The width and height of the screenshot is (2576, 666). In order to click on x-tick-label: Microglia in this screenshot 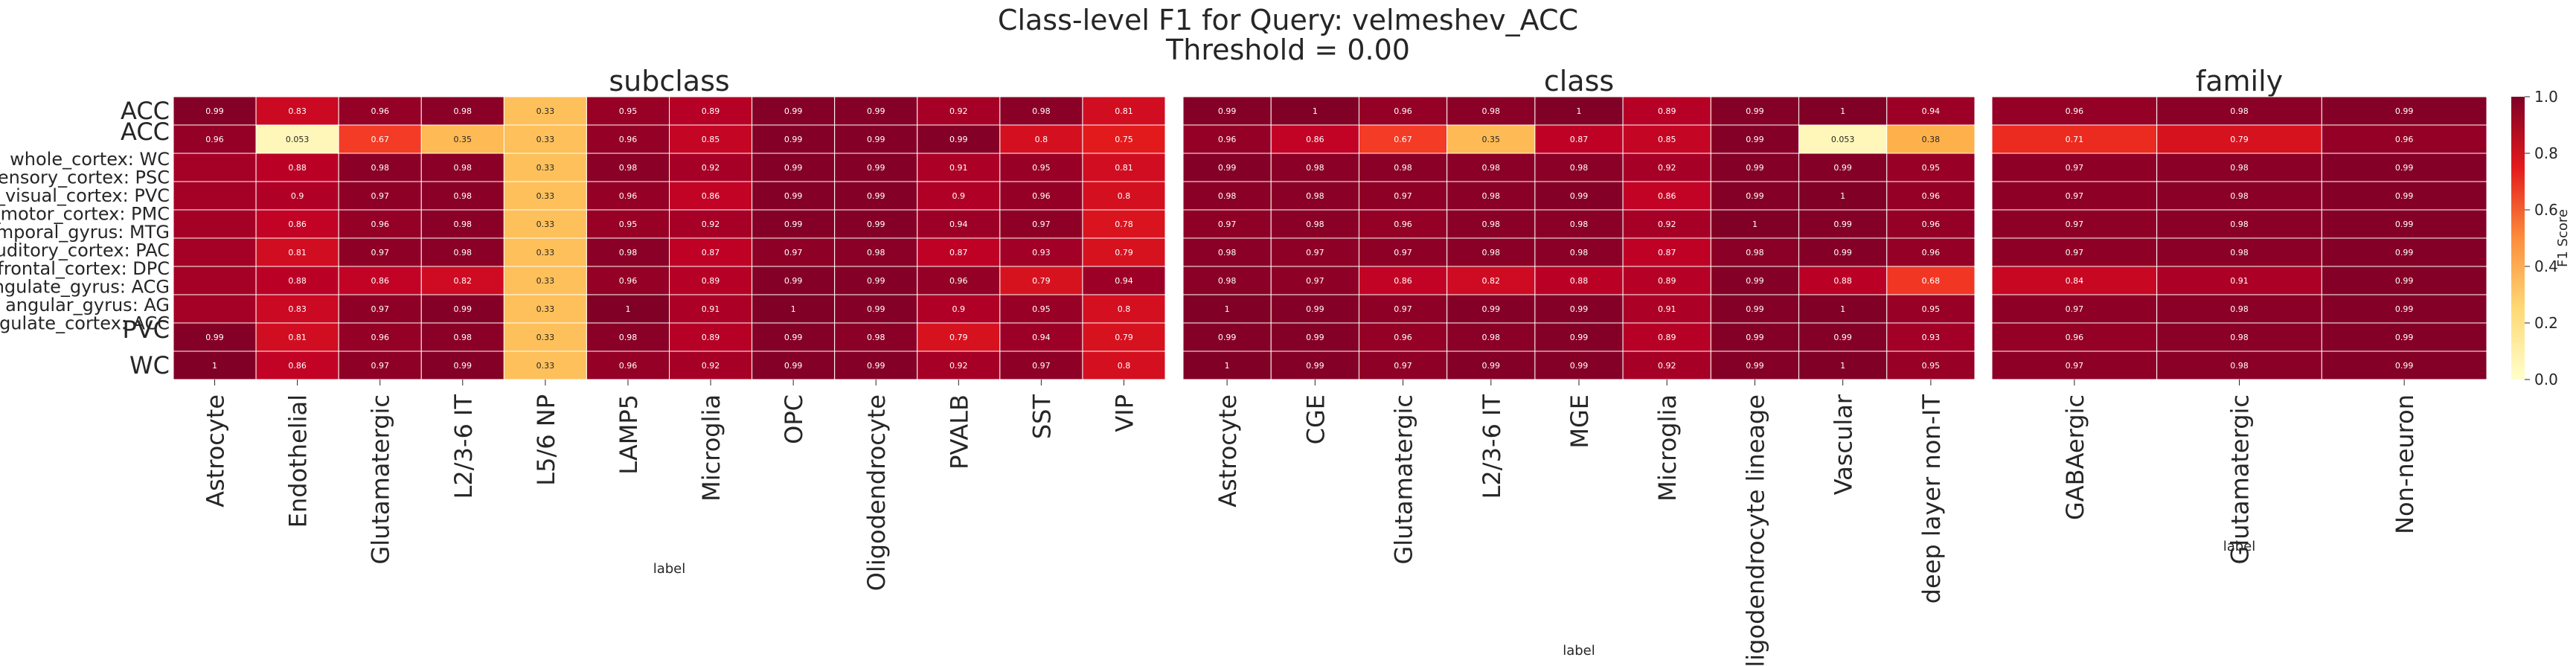, I will do `click(711, 448)`.